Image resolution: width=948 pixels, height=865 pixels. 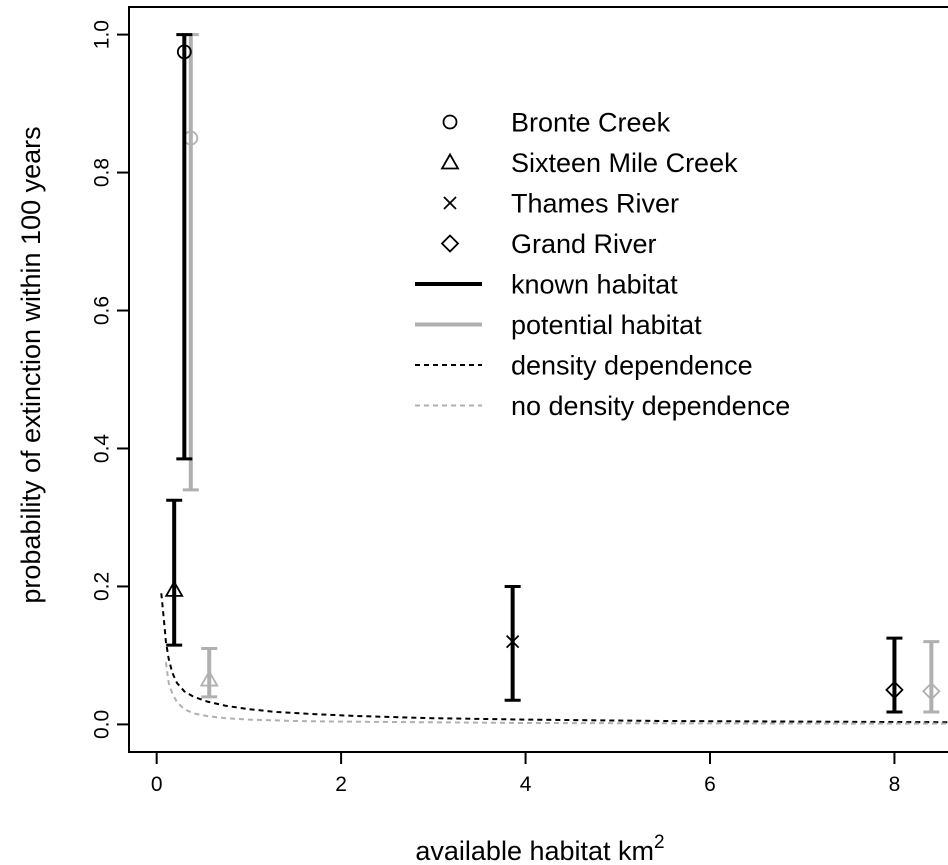 I want to click on x-tick-label: 8, so click(x=895, y=784).